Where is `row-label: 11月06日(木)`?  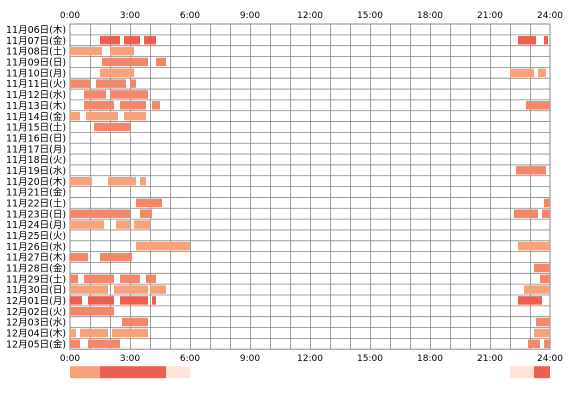 row-label: 11月06日(木) is located at coordinates (36, 30).